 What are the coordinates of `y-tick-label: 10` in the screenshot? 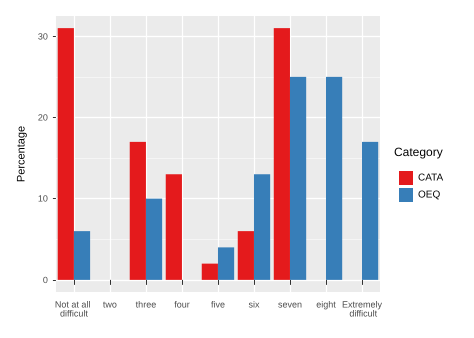 It's located at (43, 199).